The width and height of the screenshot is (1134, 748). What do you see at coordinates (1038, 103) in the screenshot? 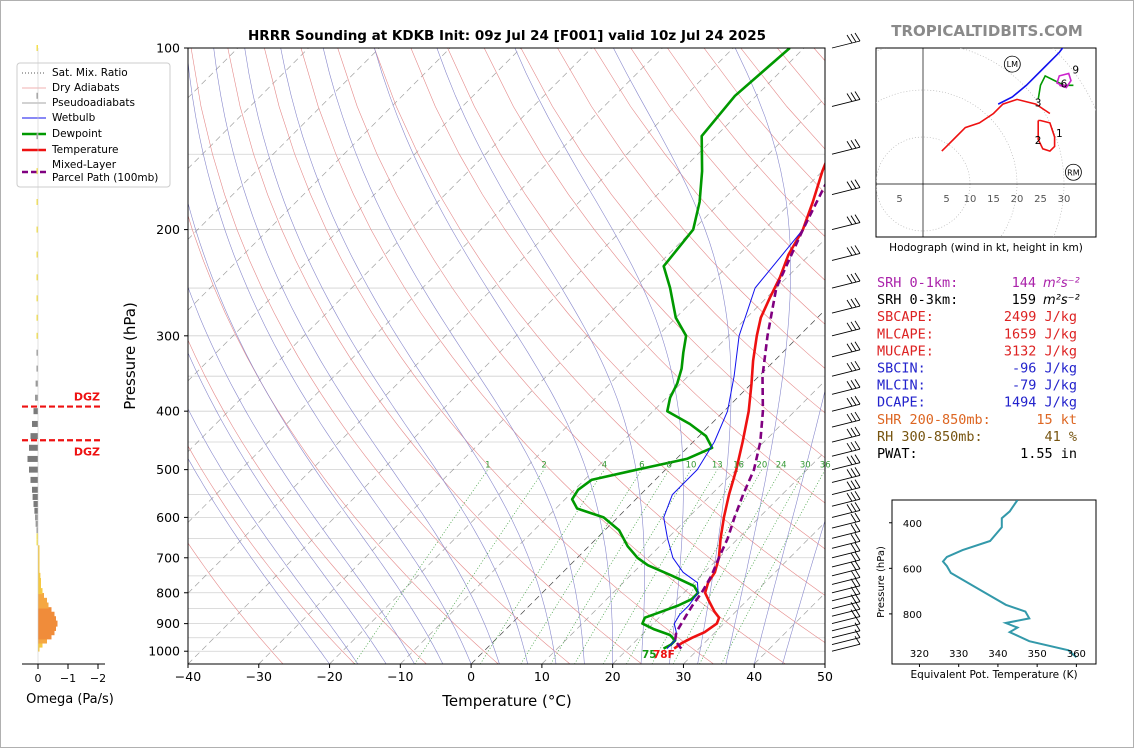
I see `height-label: 3` at bounding box center [1038, 103].